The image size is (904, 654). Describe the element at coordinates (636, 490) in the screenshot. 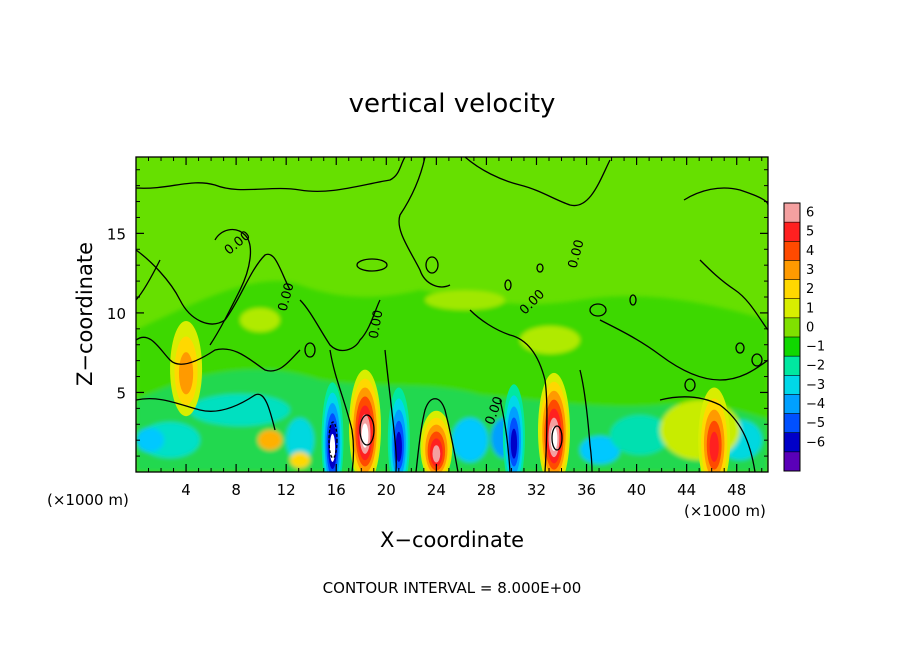

I see `x-tick-label: 40` at that location.